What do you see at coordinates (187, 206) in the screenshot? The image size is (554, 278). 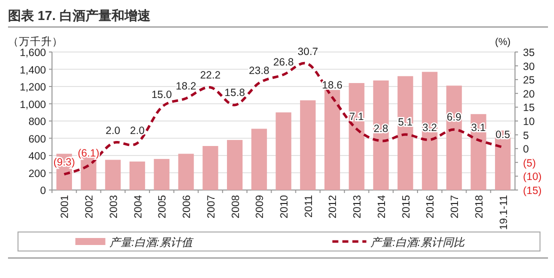 I see `x-tick-label: 2006` at bounding box center [187, 206].